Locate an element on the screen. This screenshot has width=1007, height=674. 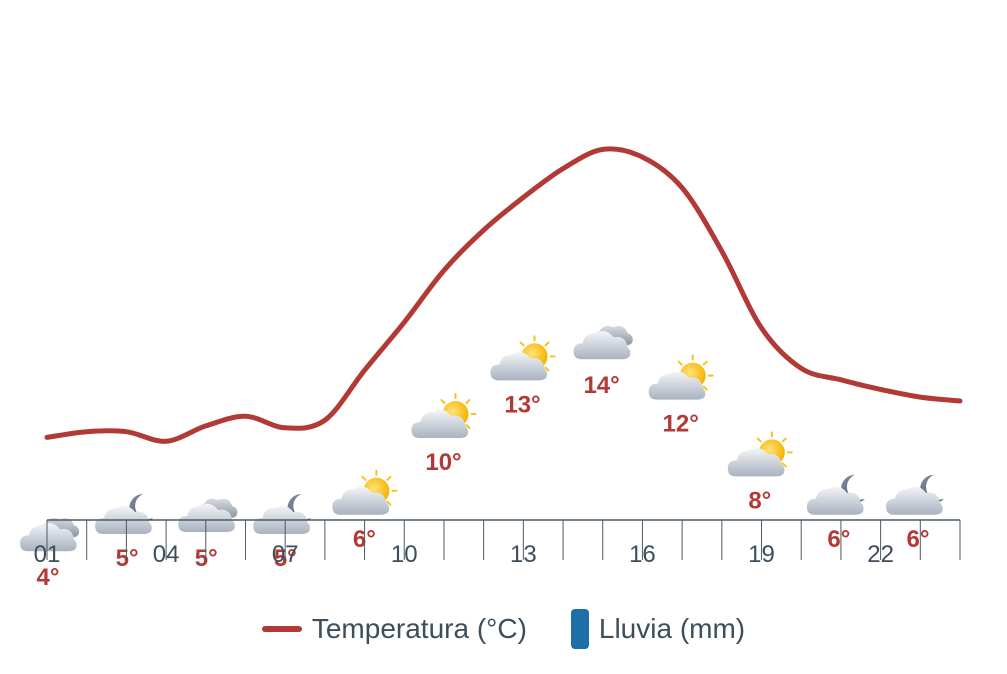
rain-bar-swatch is located at coordinates (579, 629).